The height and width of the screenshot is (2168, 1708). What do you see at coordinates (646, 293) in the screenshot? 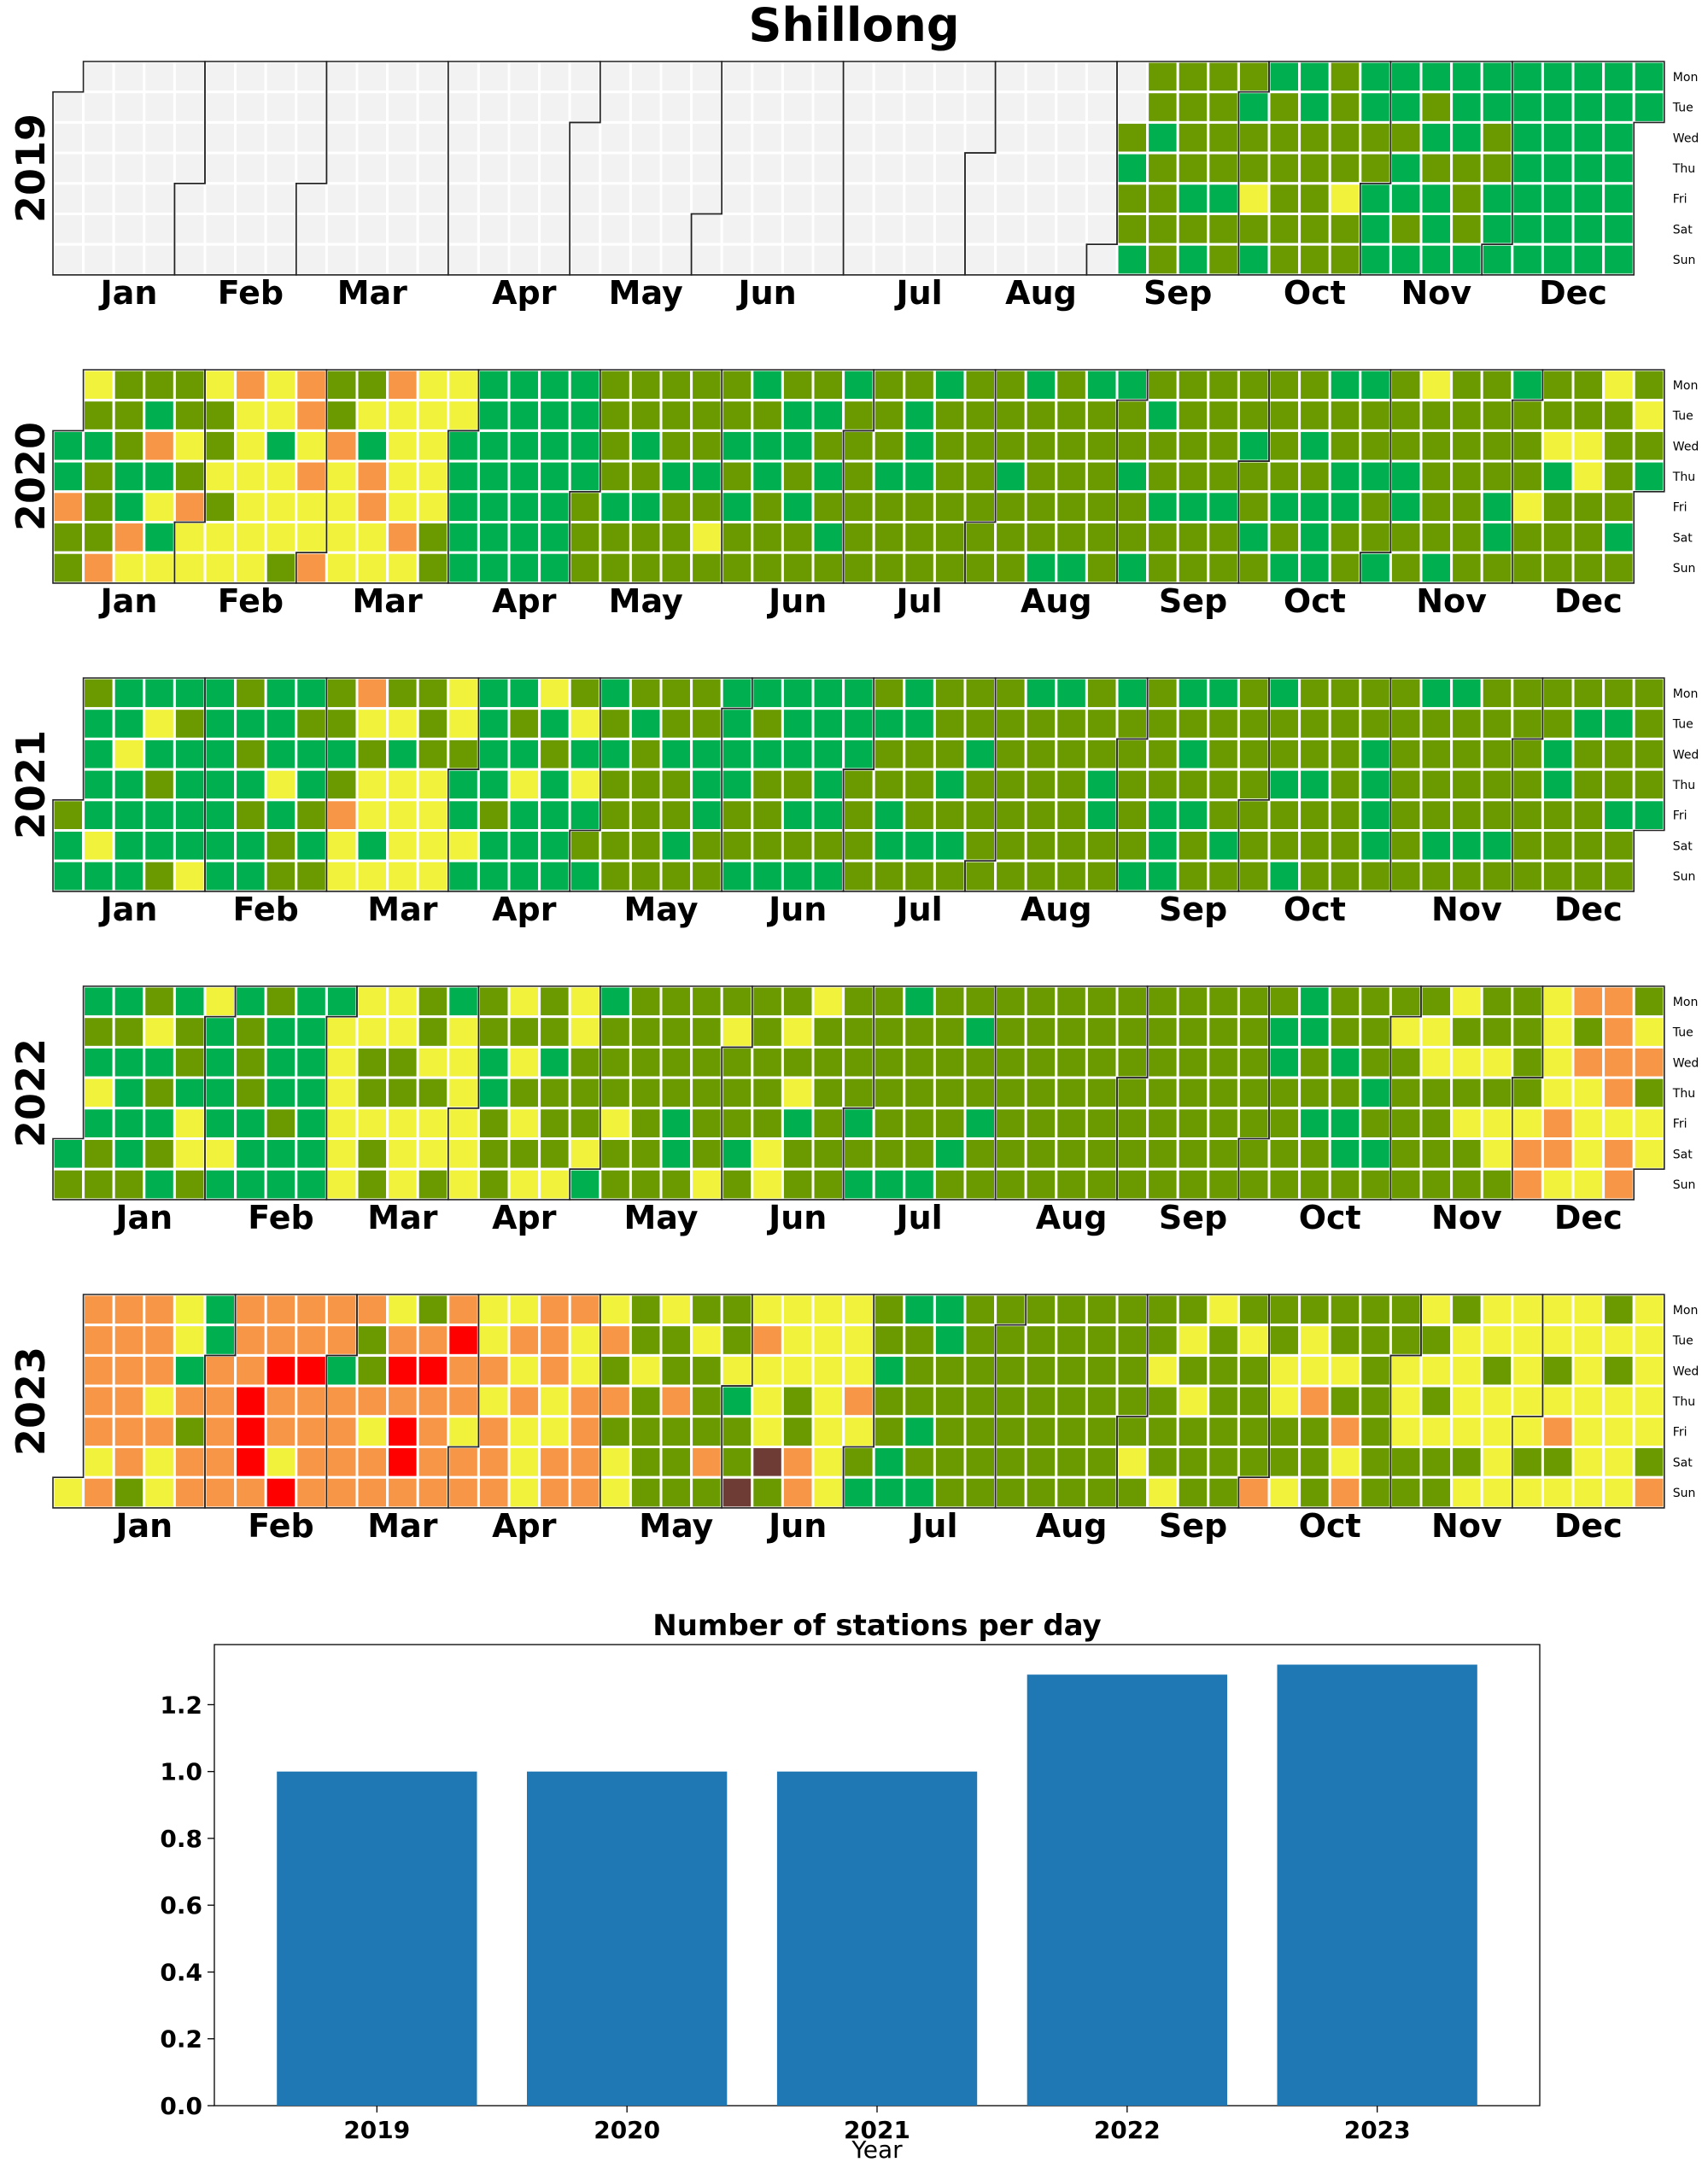
I see `month-label: May` at bounding box center [646, 293].